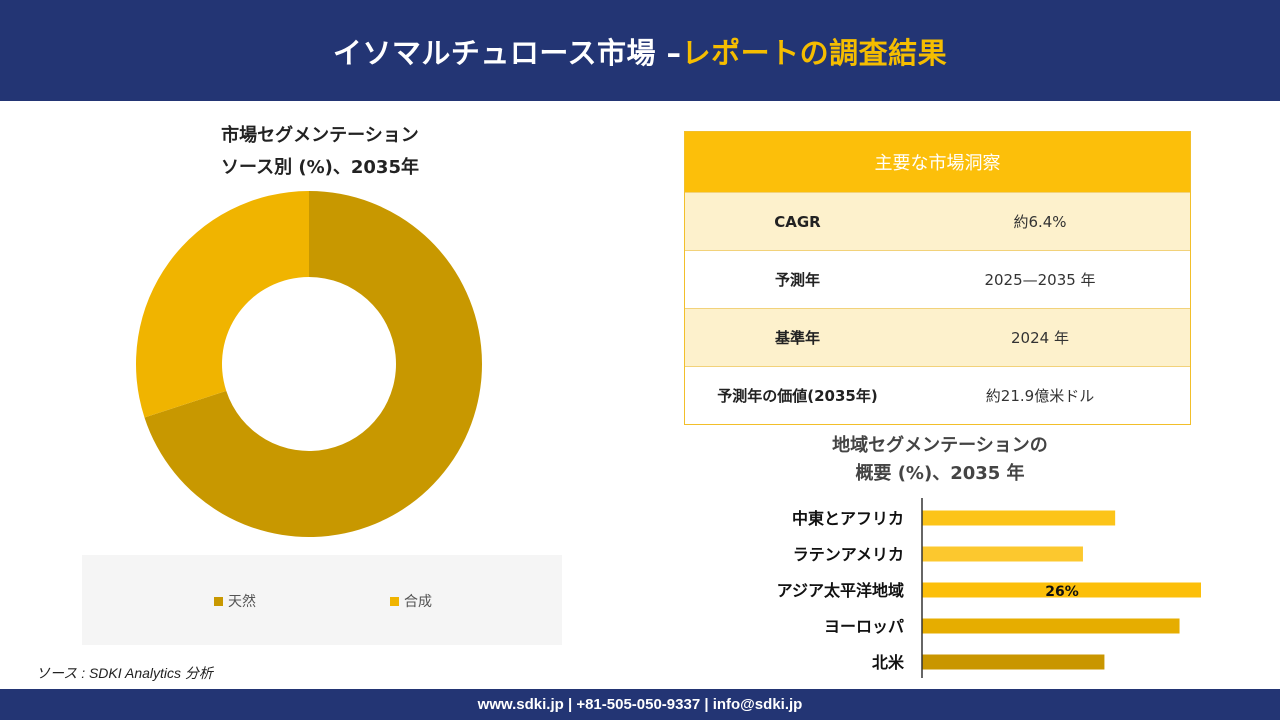 This screenshot has height=720, width=1280. Describe the element at coordinates (937, 395) in the screenshot. I see `kpi-row-forecast-value: 予測年の価値(2035年) 約21.9億米ドル` at that location.